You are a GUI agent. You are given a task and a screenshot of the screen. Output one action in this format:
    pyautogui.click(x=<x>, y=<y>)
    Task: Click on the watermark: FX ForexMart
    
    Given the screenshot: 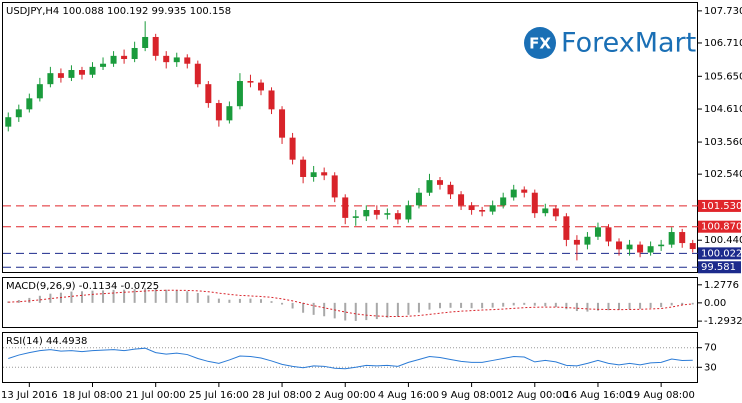 What is the action you would take?
    pyautogui.click(x=610, y=43)
    